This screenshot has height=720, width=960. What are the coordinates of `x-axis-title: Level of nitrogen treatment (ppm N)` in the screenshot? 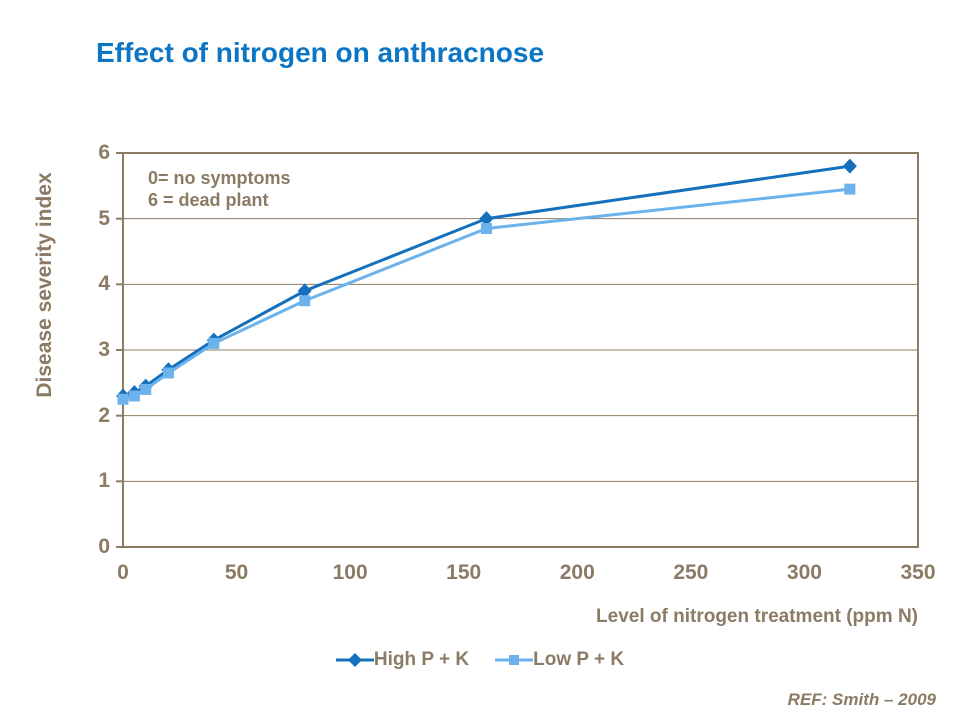 It's located at (757, 616).